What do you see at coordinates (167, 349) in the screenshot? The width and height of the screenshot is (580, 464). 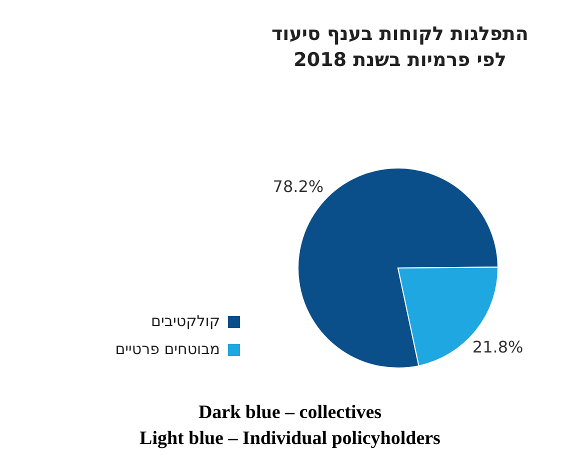 I see `legend-label: מבוטחים פרטיים` at bounding box center [167, 349].